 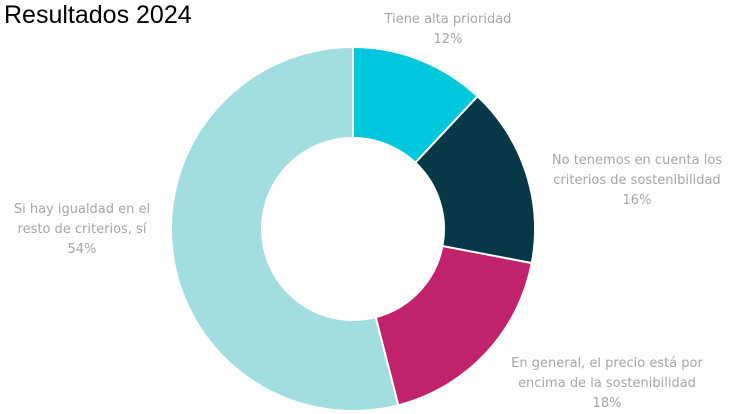 I want to click on slice-label-line: encima de la sostenibilidad, so click(x=607, y=383).